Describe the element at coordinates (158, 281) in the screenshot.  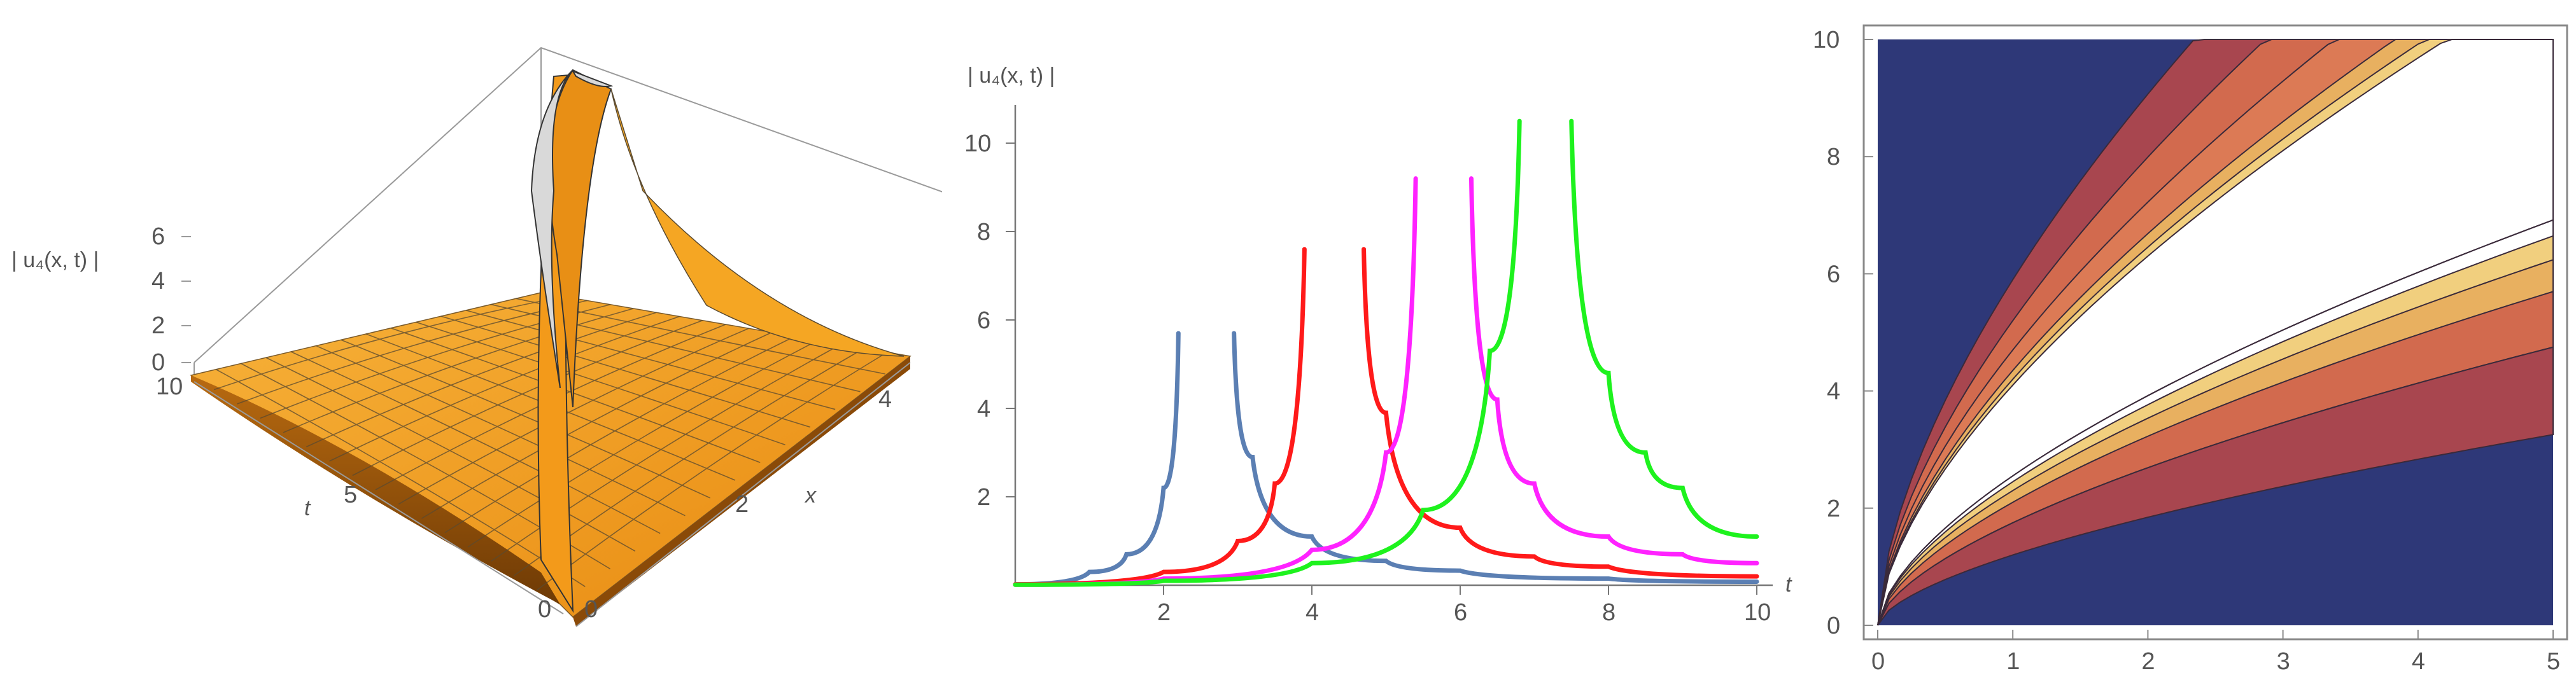
I see `z-tick-label: 4` at that location.